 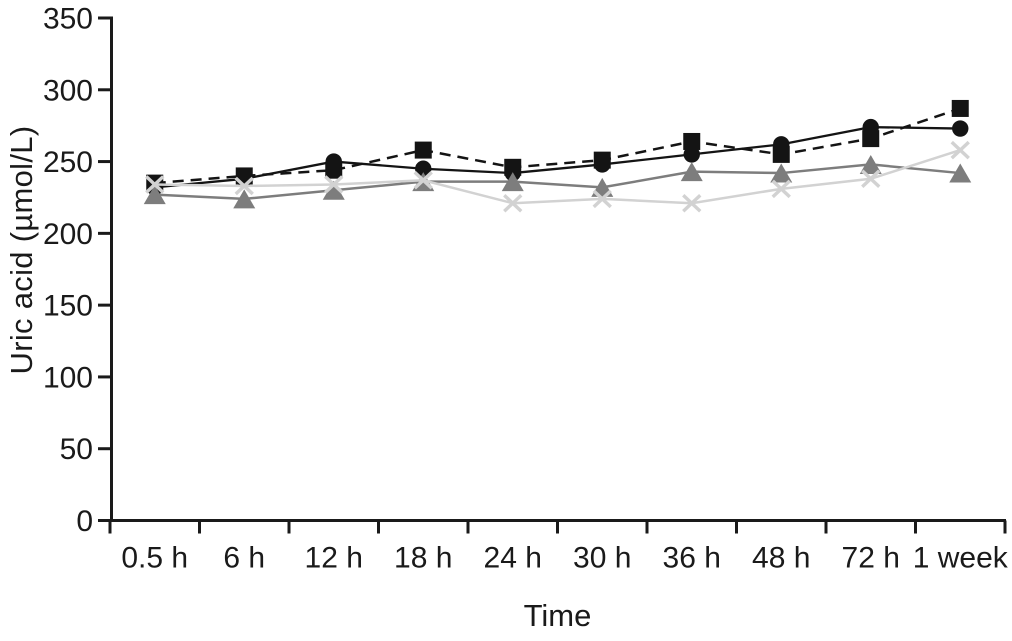 I want to click on series-x-solid, so click(x=557, y=176).